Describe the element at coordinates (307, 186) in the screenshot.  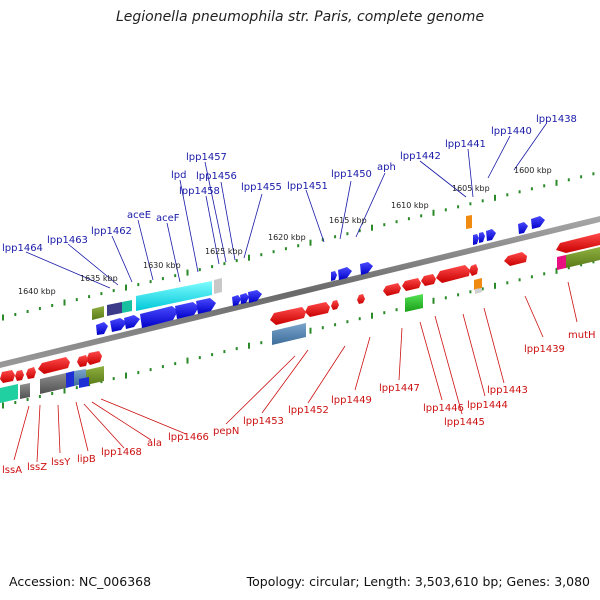
I see `label-lpp1451: lpp1451` at that location.